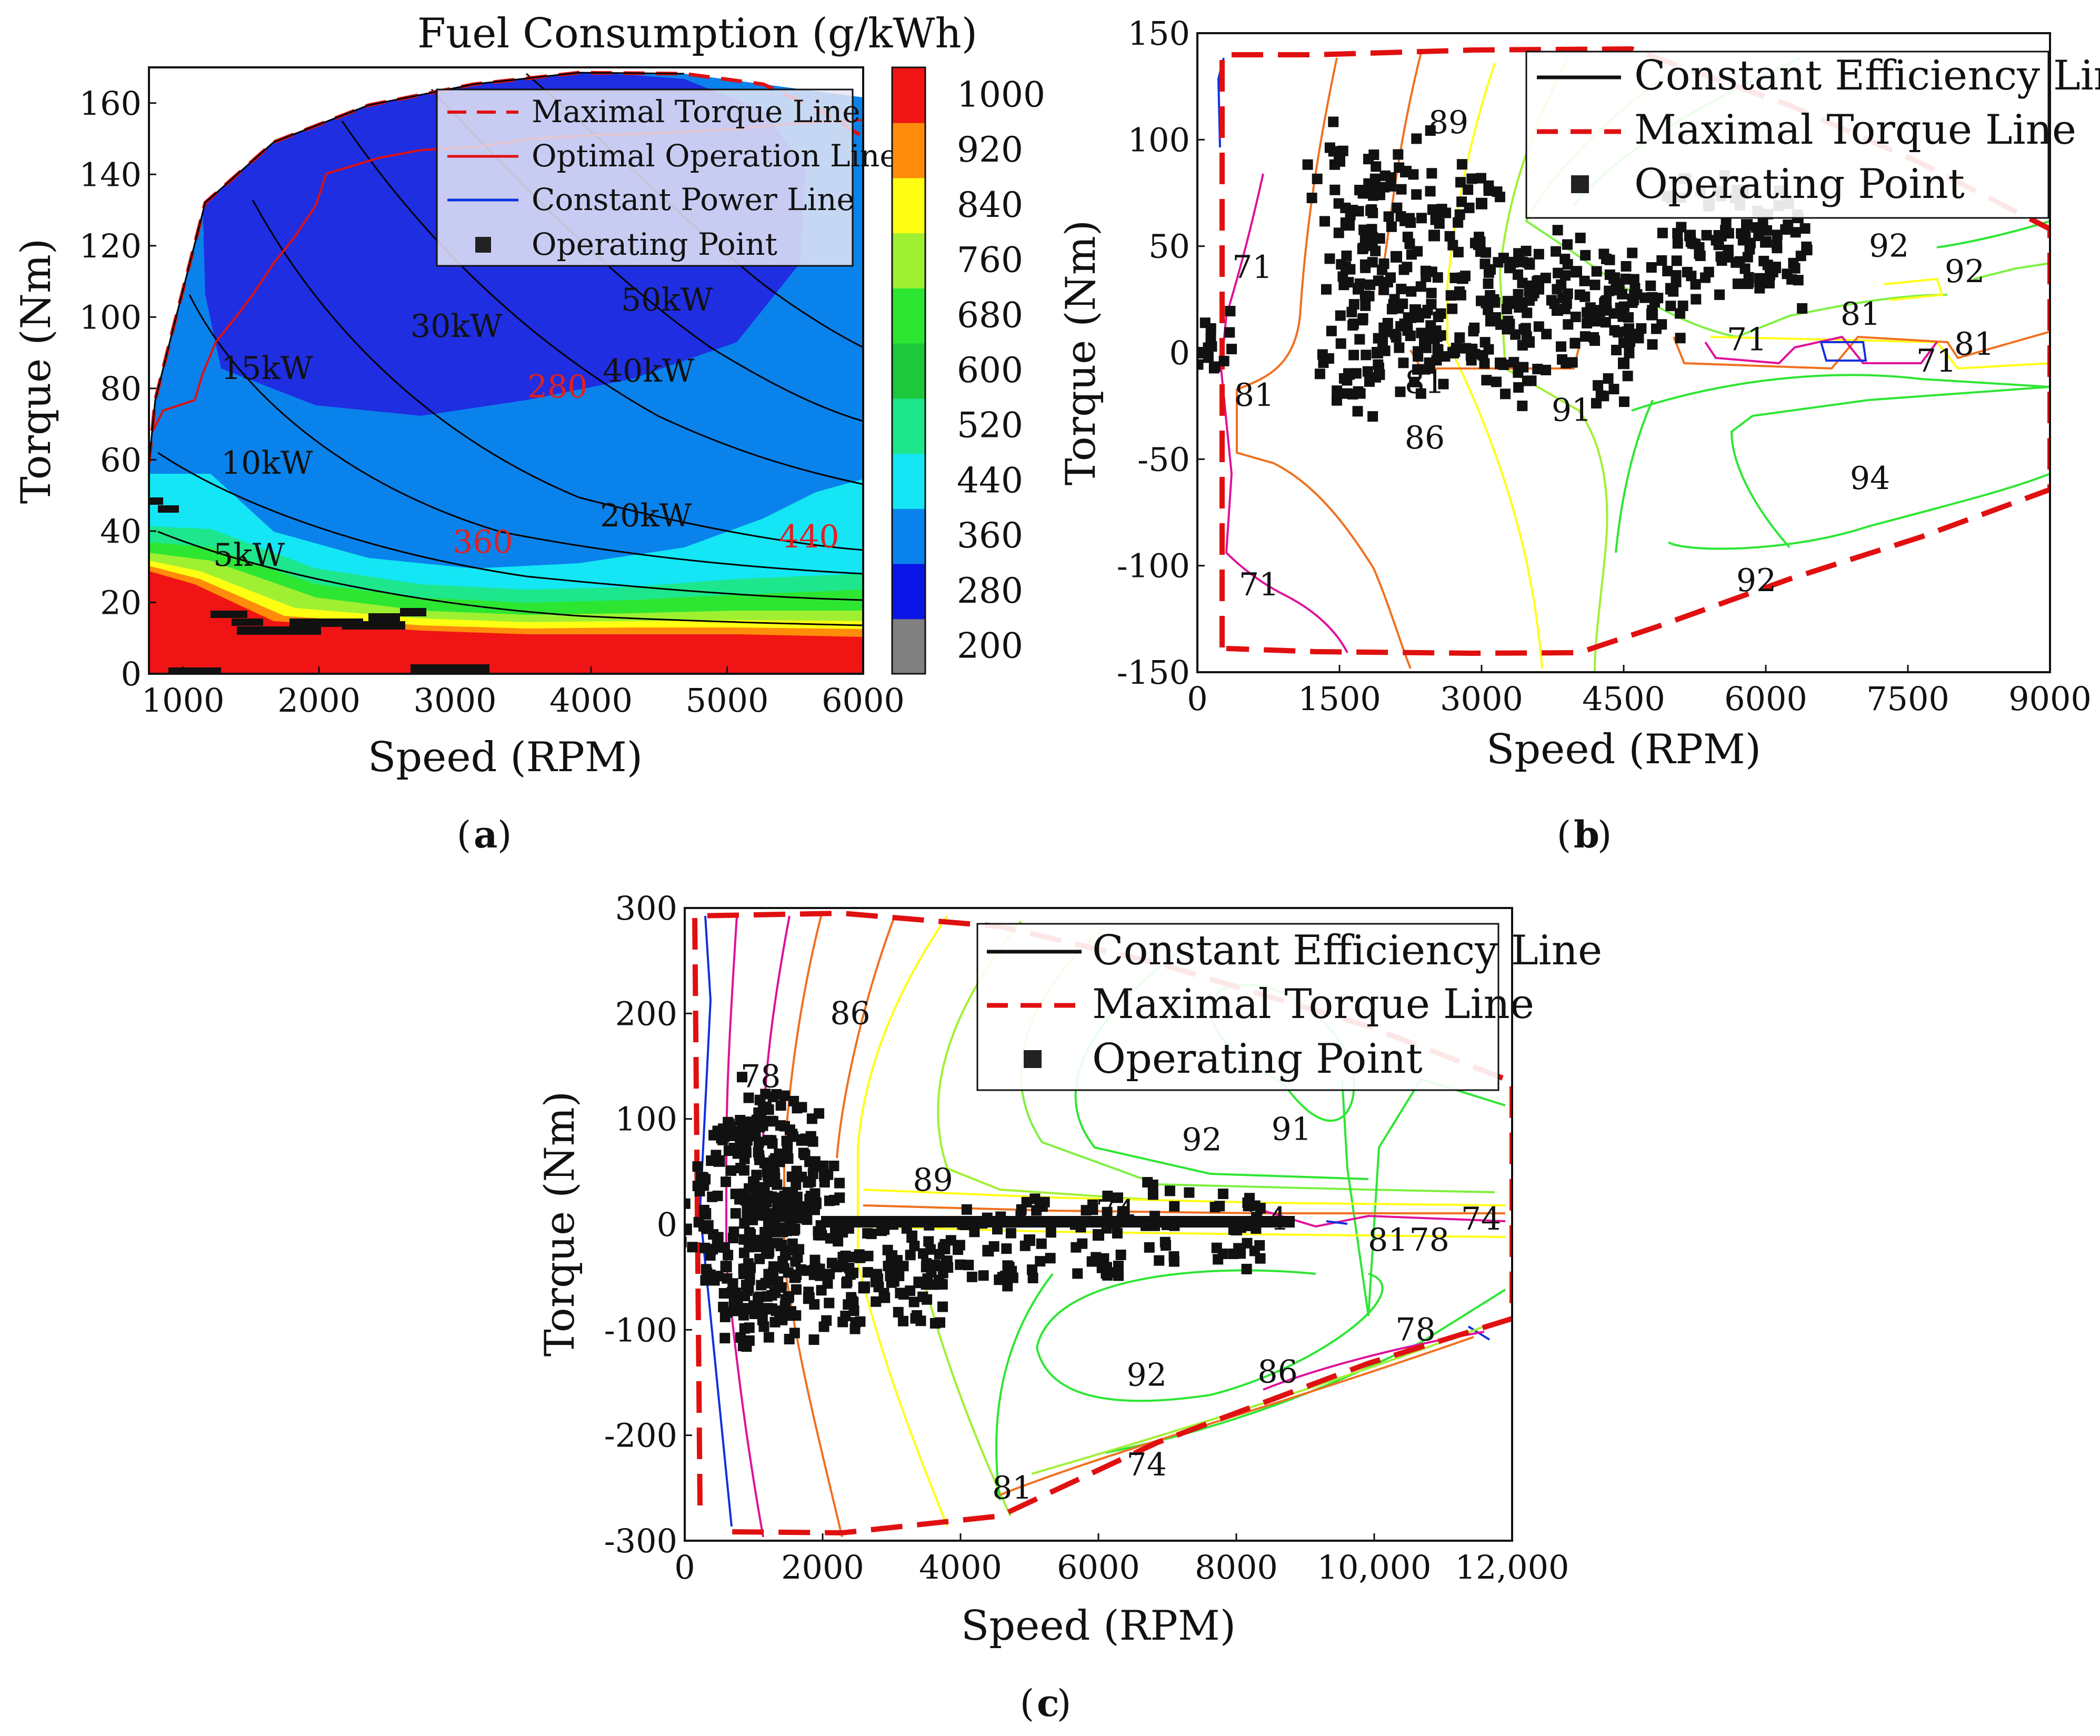 This screenshot has height=1736, width=2100. I want to click on panel-b-max-torque-line, so click(1634, 351).